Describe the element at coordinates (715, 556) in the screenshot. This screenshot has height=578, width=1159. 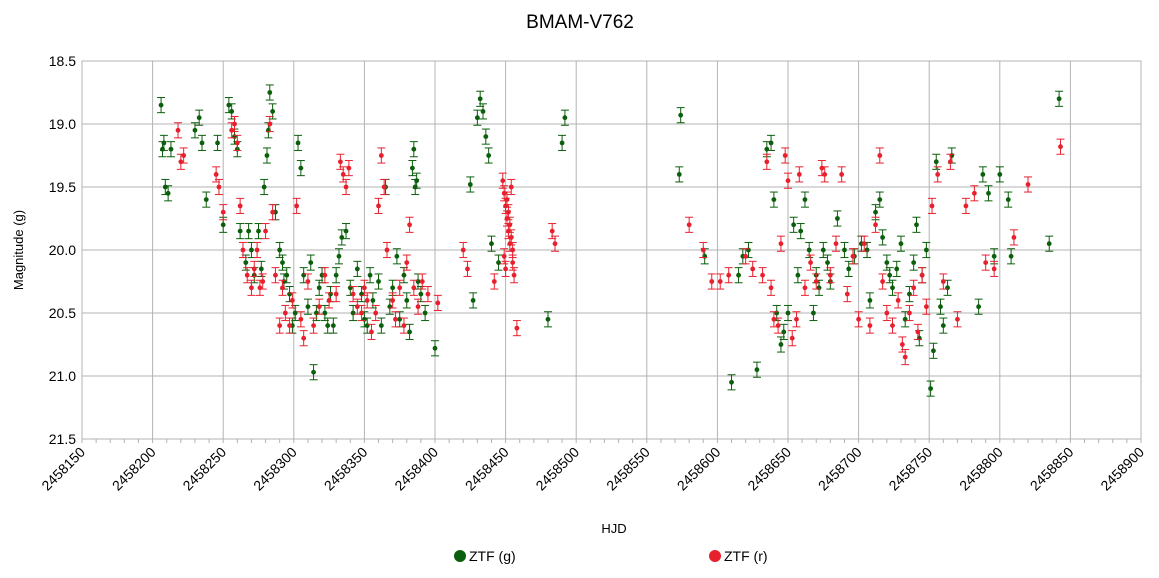
I see `legend-marker` at that location.